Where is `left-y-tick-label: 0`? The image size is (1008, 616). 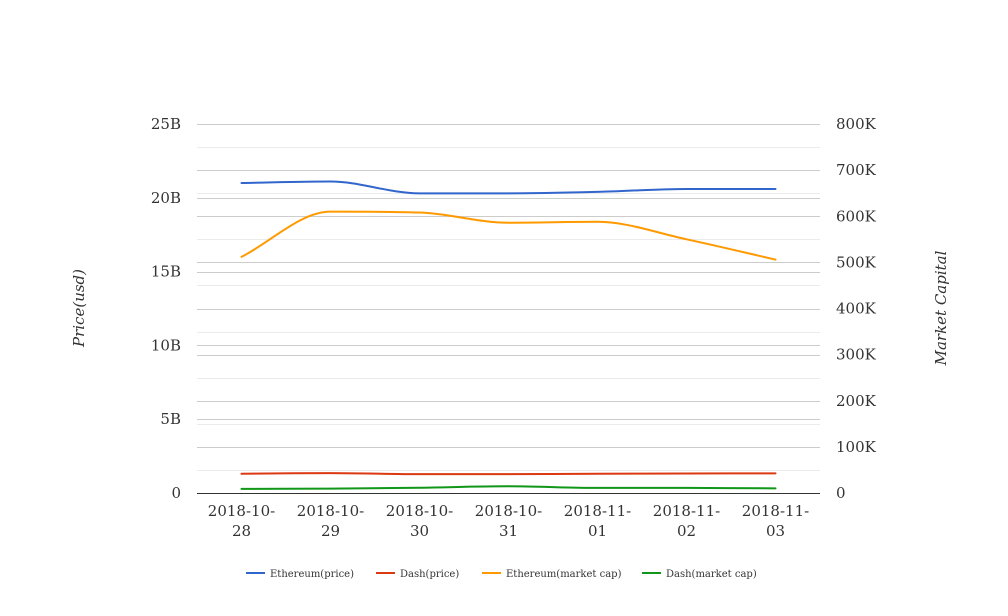
left-y-tick-label: 0 is located at coordinates (176, 493).